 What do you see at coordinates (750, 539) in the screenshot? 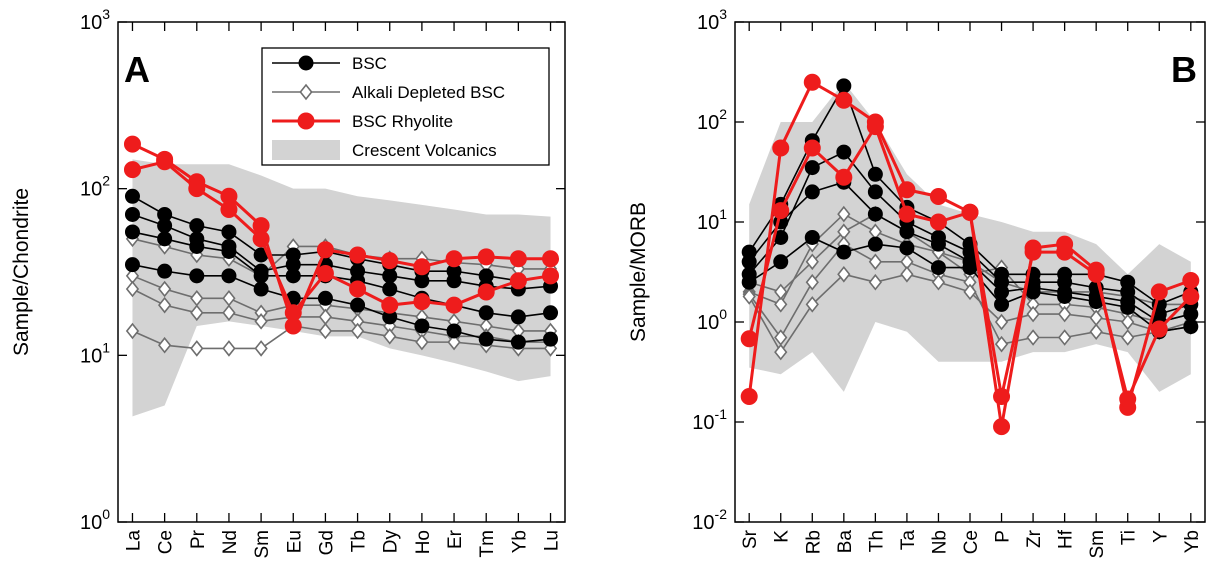
I see `x-tick-label: Sr` at bounding box center [750, 539].